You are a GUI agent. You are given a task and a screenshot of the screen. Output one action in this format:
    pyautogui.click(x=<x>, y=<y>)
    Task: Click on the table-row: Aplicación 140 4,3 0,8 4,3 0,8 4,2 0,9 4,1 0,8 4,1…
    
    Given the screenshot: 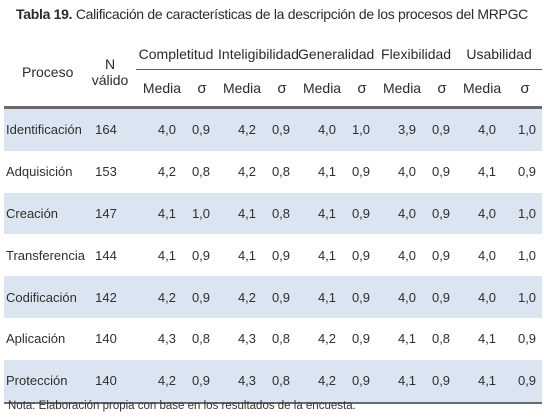 What is the action you would take?
    pyautogui.click(x=273, y=338)
    